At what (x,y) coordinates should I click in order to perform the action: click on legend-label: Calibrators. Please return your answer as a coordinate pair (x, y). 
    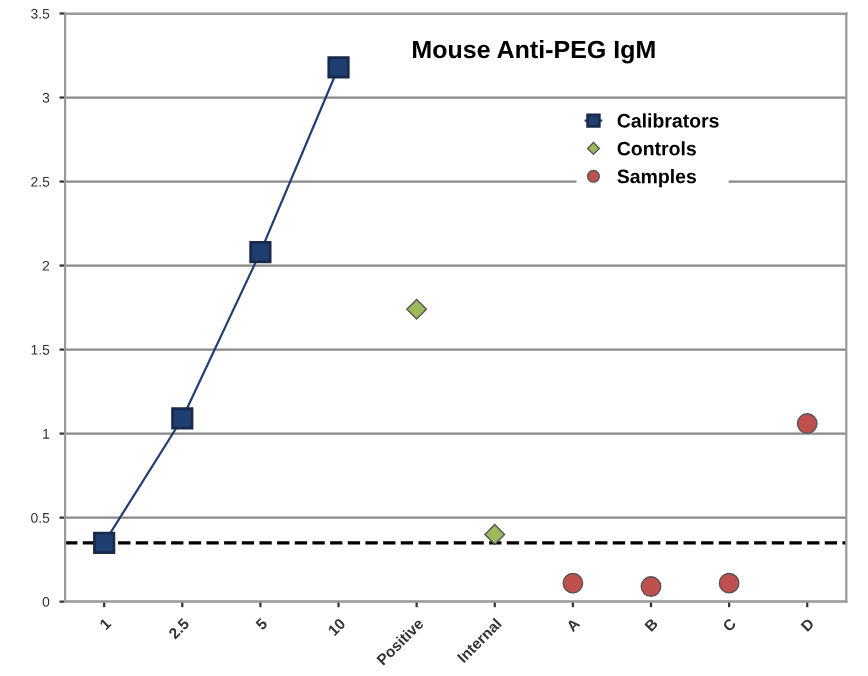
    Looking at the image, I should click on (668, 120).